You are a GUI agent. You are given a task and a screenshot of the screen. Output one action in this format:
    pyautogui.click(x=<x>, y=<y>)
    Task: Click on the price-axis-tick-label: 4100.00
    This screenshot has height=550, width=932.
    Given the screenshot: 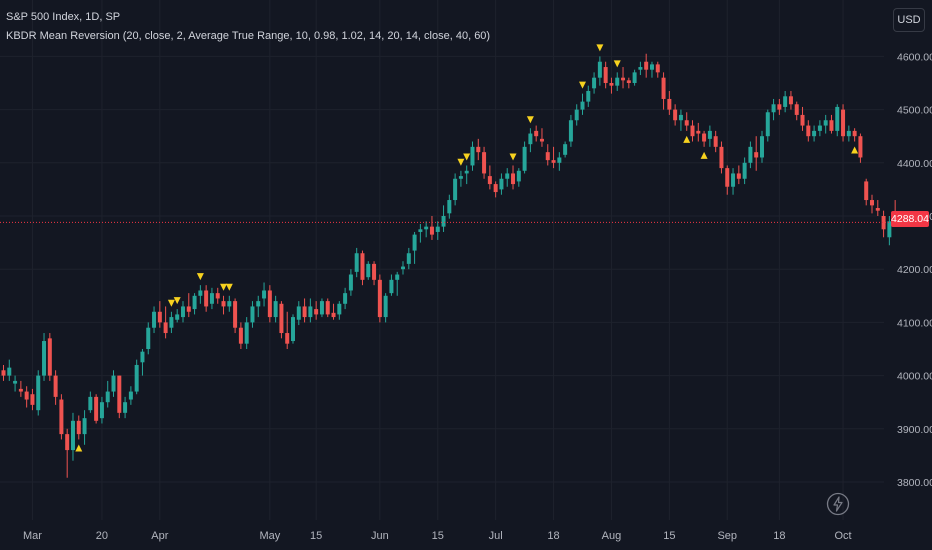 What is the action you would take?
    pyautogui.click(x=914, y=323)
    